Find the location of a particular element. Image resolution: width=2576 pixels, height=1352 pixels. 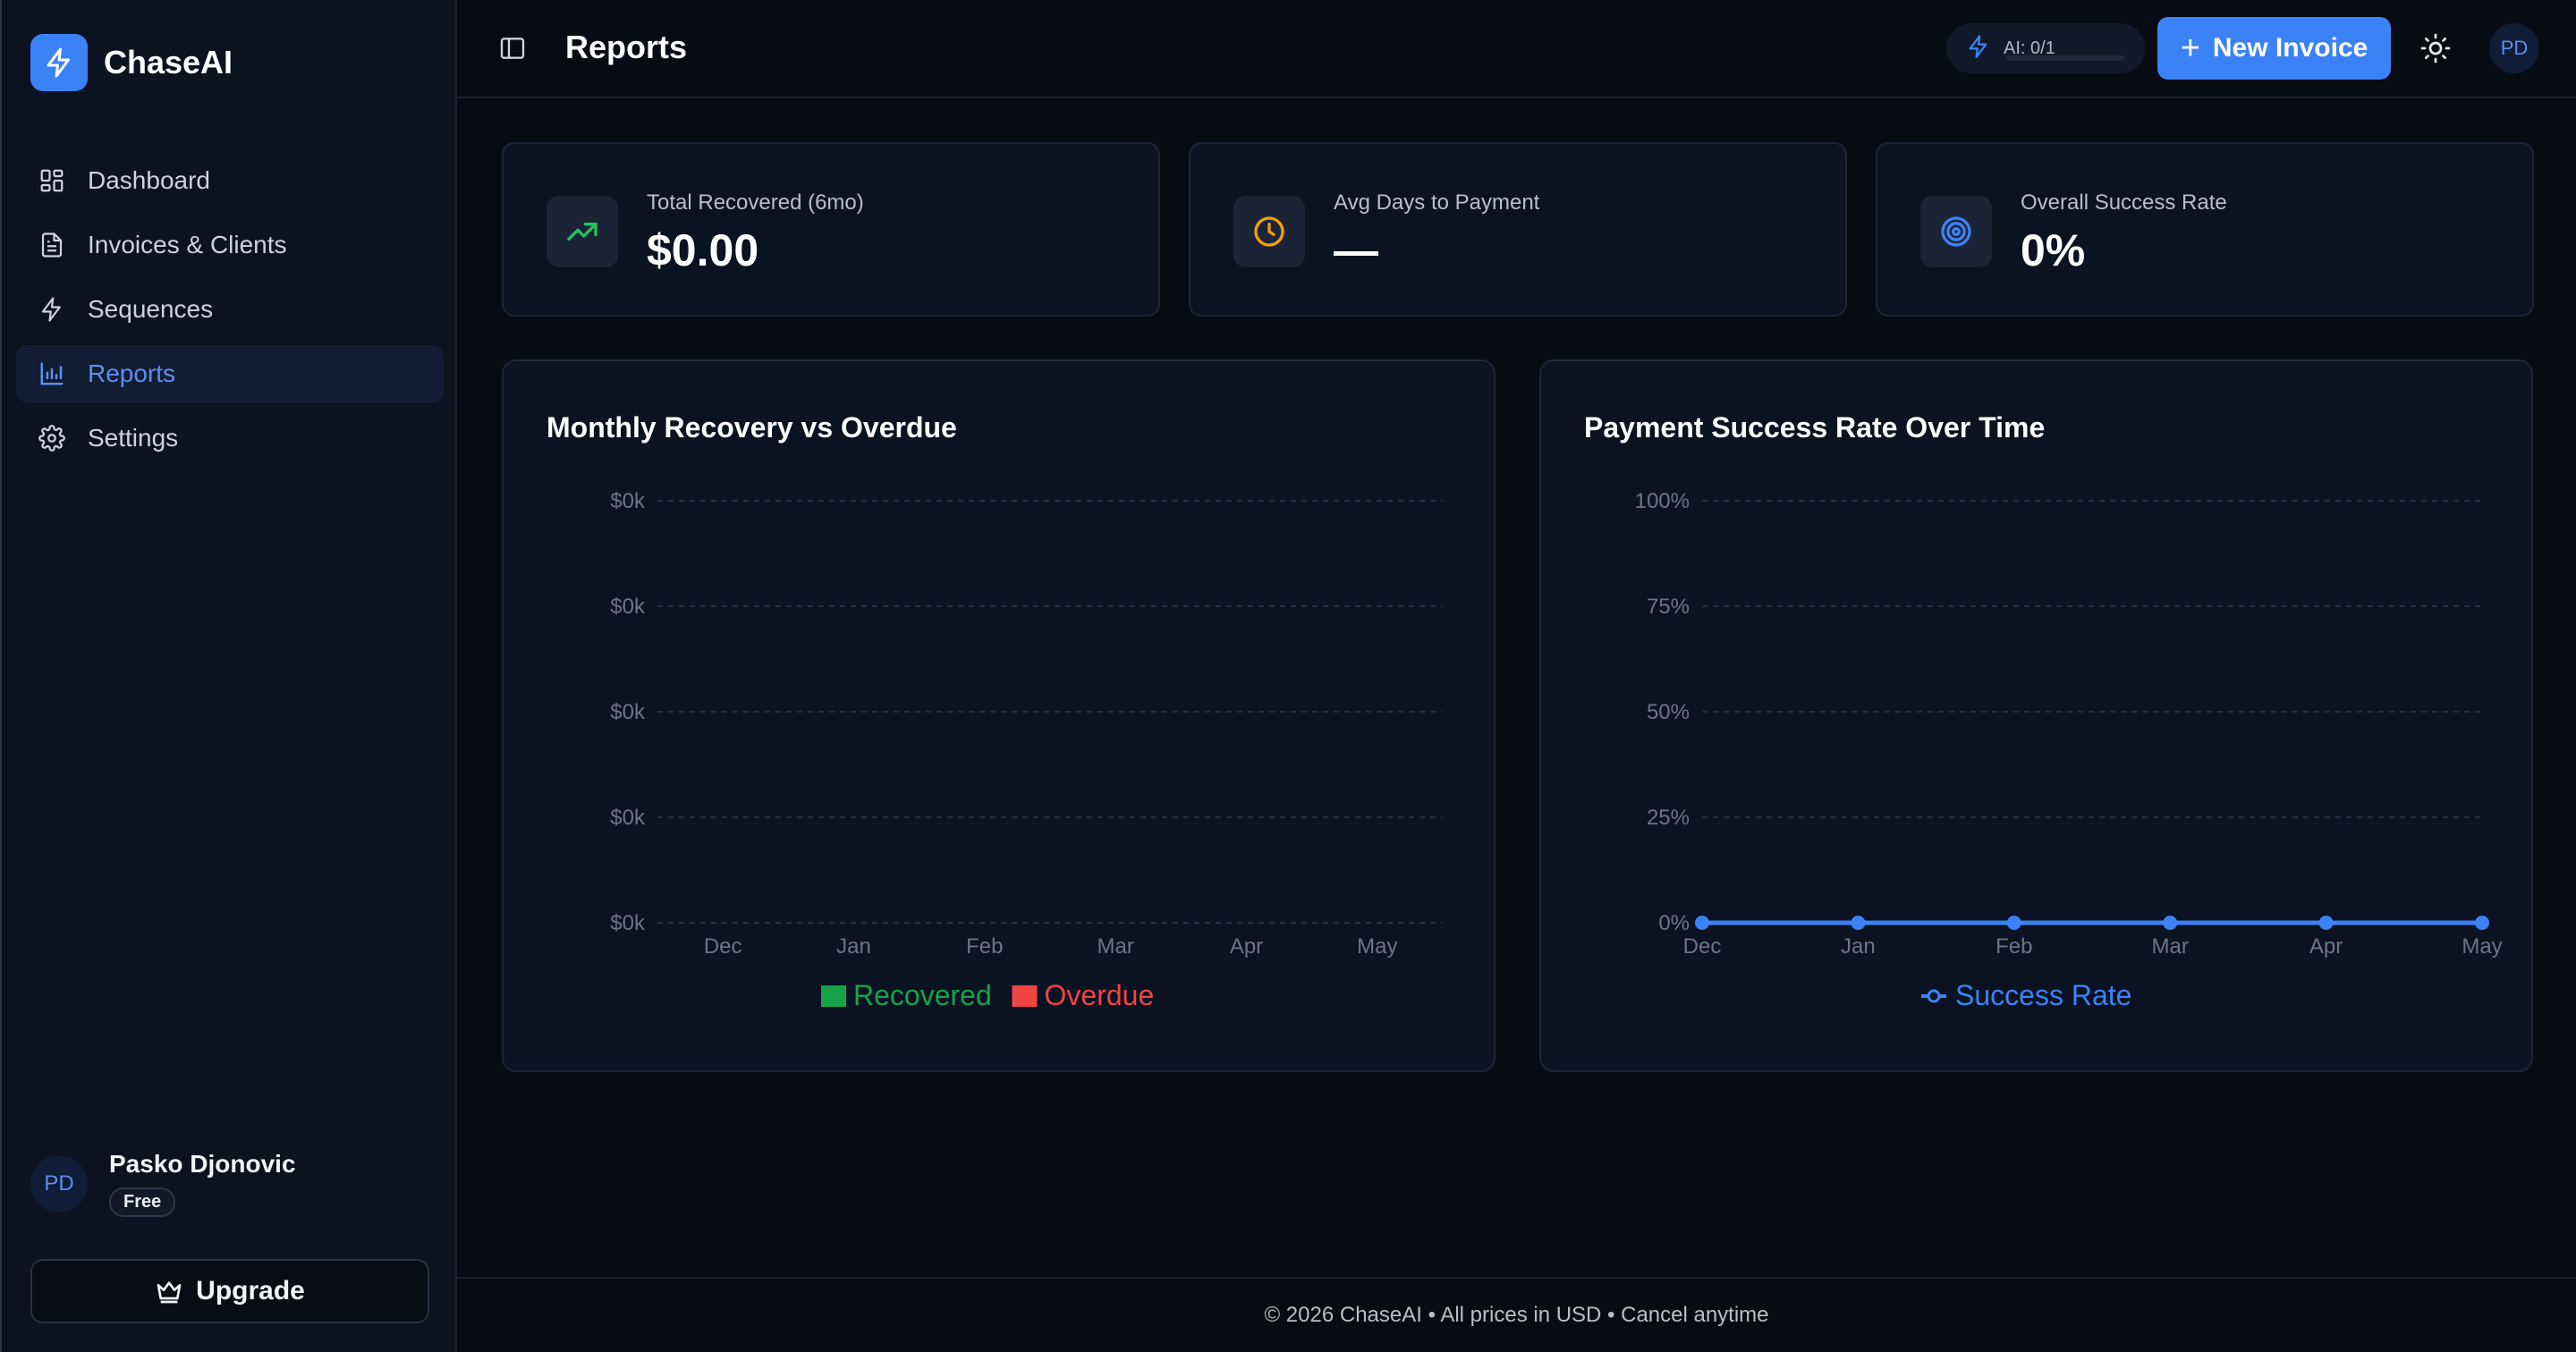

trending-up-icon is located at coordinates (582, 231).